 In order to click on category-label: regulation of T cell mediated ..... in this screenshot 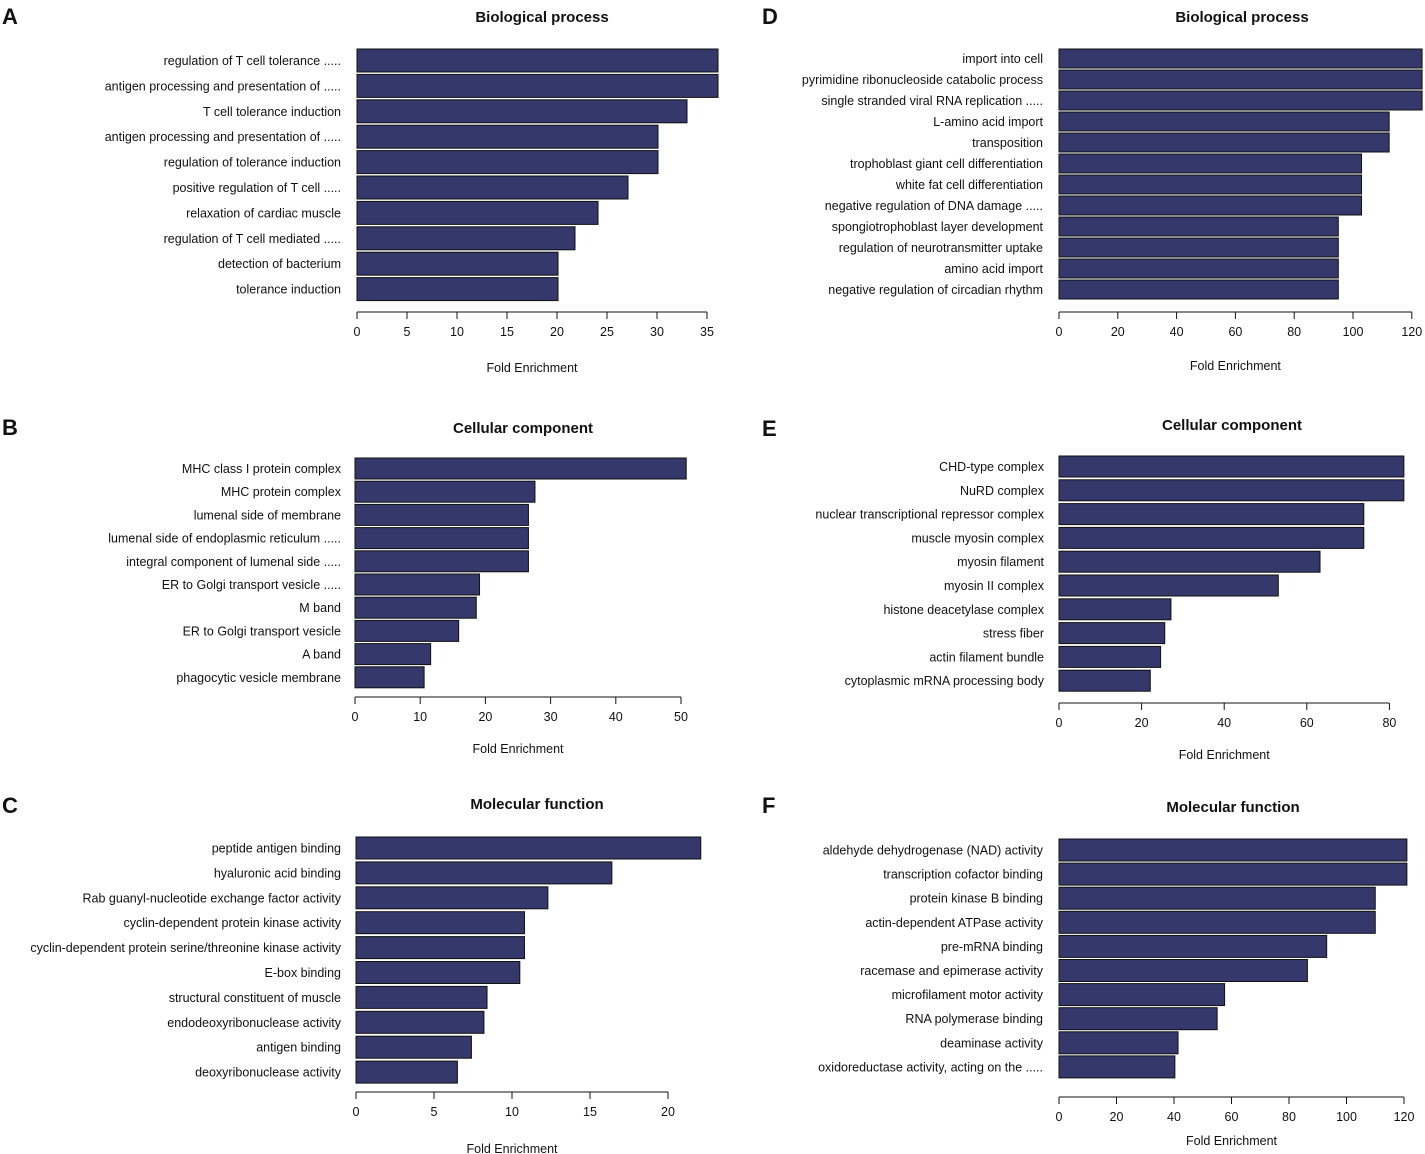, I will do `click(252, 239)`.